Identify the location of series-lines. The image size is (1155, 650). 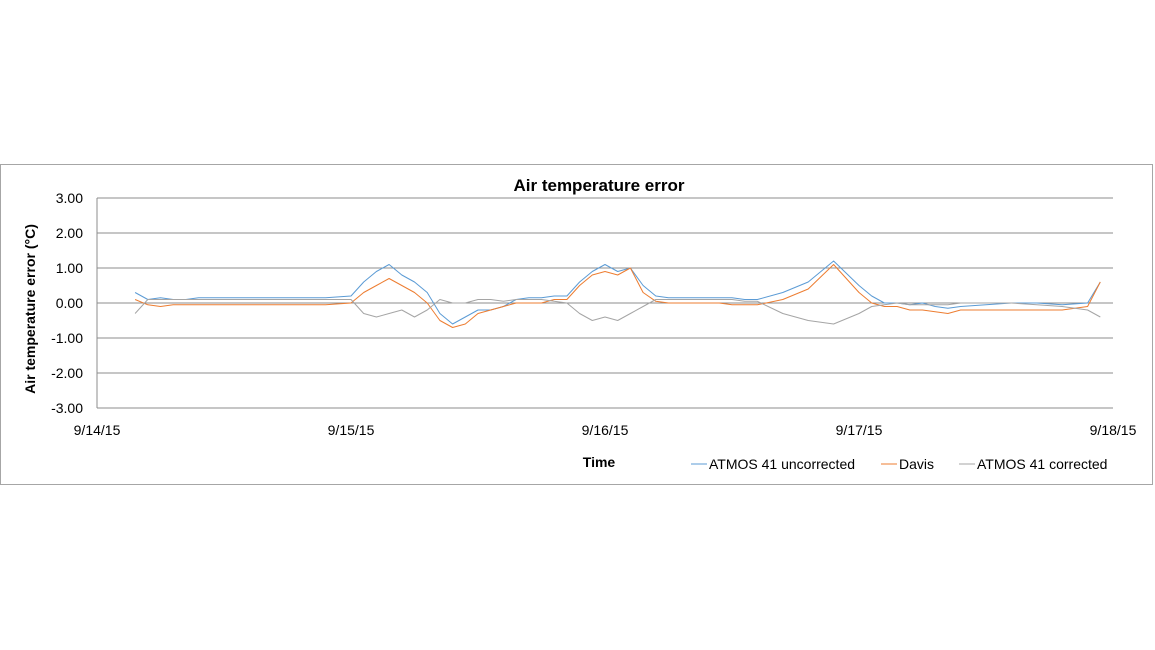
(617, 294).